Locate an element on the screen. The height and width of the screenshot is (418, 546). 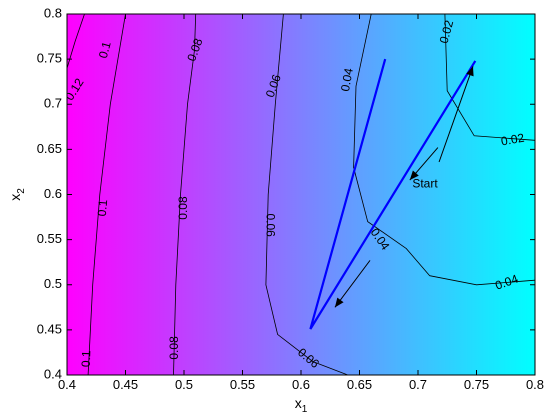
y-tick-label: 0.5 is located at coordinates (53, 283).